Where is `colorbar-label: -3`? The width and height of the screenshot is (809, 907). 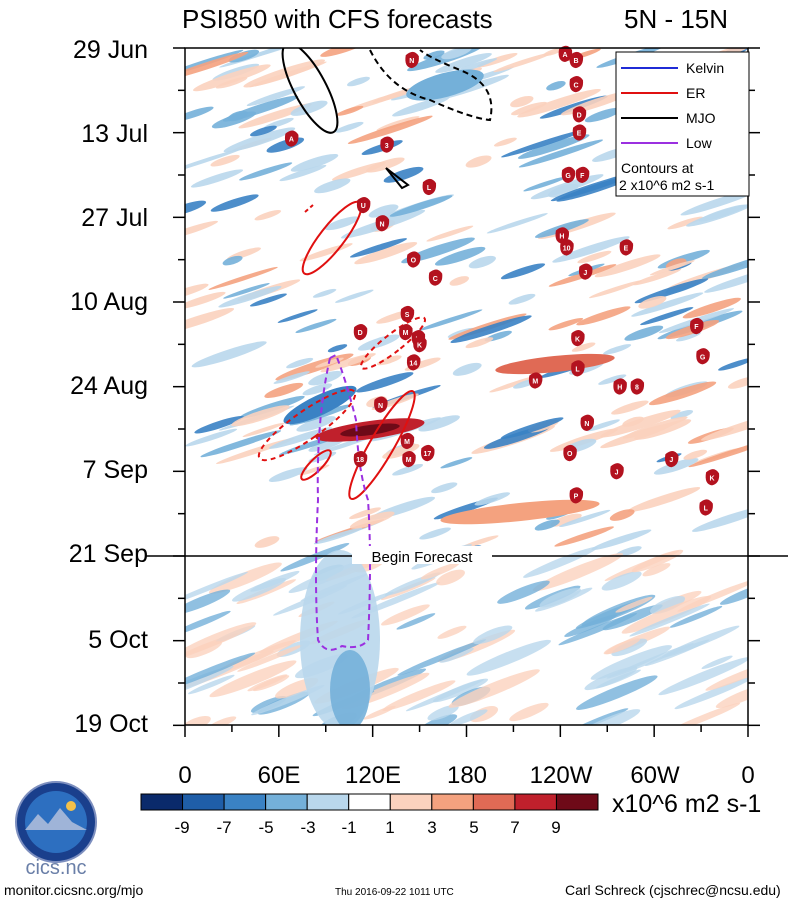
colorbar-label: -3 is located at coordinates (308, 827).